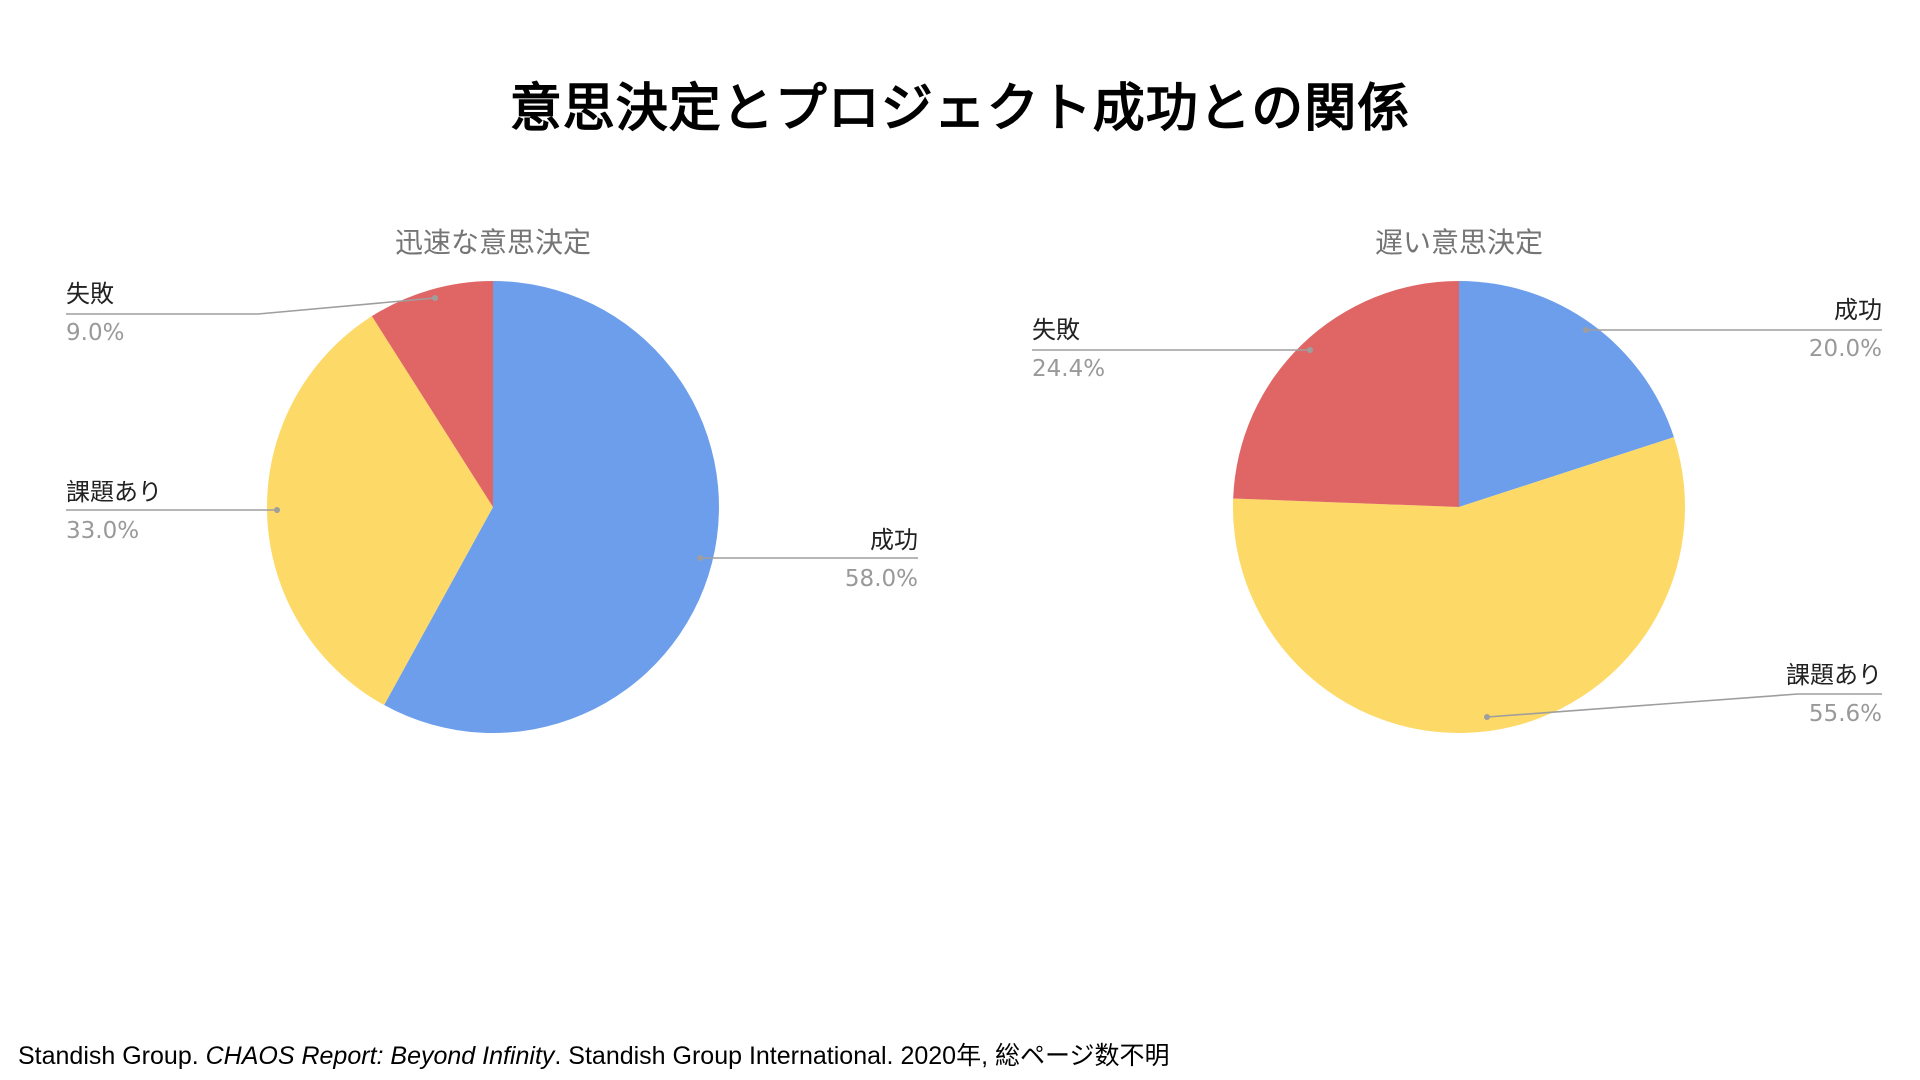  Describe the element at coordinates (960, 109) in the screenshot. I see `page-title: 意思決定とプロジェクト成功との関係` at that location.